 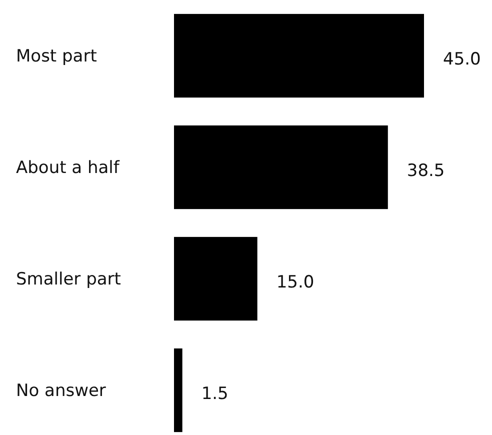 I want to click on data-label: 38.5, so click(x=425, y=171).